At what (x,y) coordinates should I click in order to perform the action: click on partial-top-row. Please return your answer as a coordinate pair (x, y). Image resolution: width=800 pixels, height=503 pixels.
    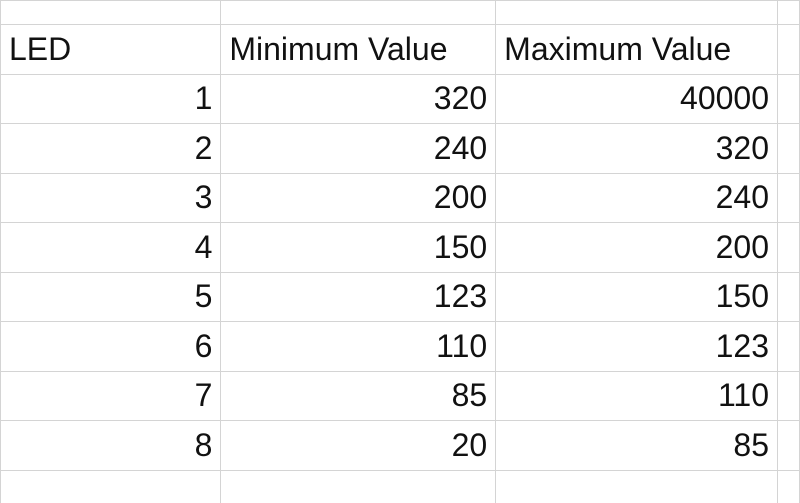
    Looking at the image, I should click on (400, 12).